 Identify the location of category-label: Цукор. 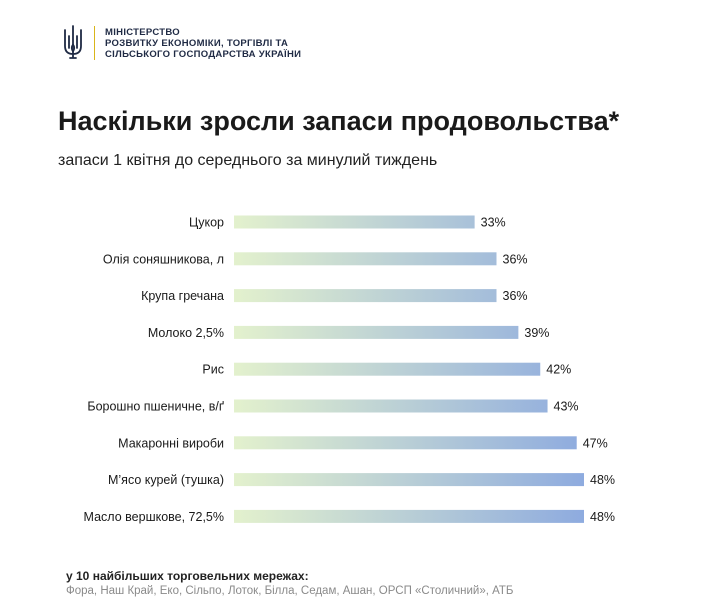
(206, 223).